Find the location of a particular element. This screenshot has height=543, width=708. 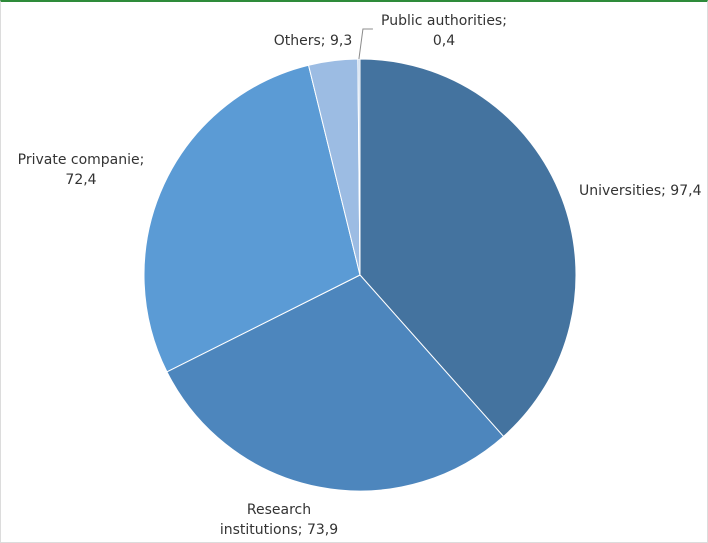

pie-slice-label-1: Research institutions; 73,9 is located at coordinates (279, 520).